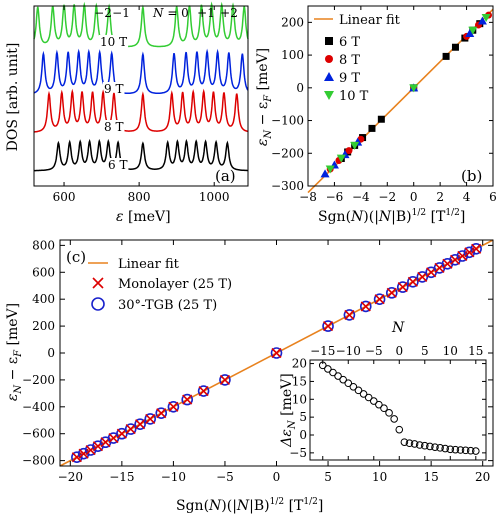 This screenshot has width=498, height=518. What do you see at coordinates (287, 153) in the screenshot?
I see `b-ytick-label--200: −200` at bounding box center [287, 153].